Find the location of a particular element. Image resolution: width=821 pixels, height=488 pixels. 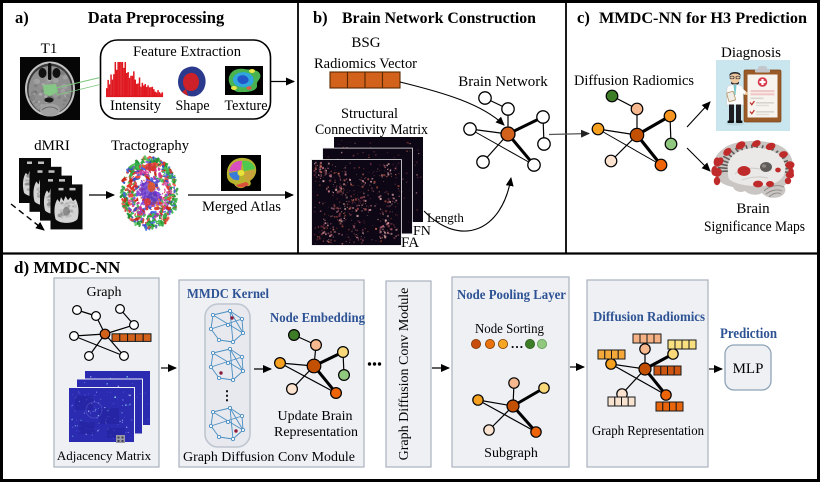

svg-text: Connectivity Matrix is located at coordinates (371, 130).